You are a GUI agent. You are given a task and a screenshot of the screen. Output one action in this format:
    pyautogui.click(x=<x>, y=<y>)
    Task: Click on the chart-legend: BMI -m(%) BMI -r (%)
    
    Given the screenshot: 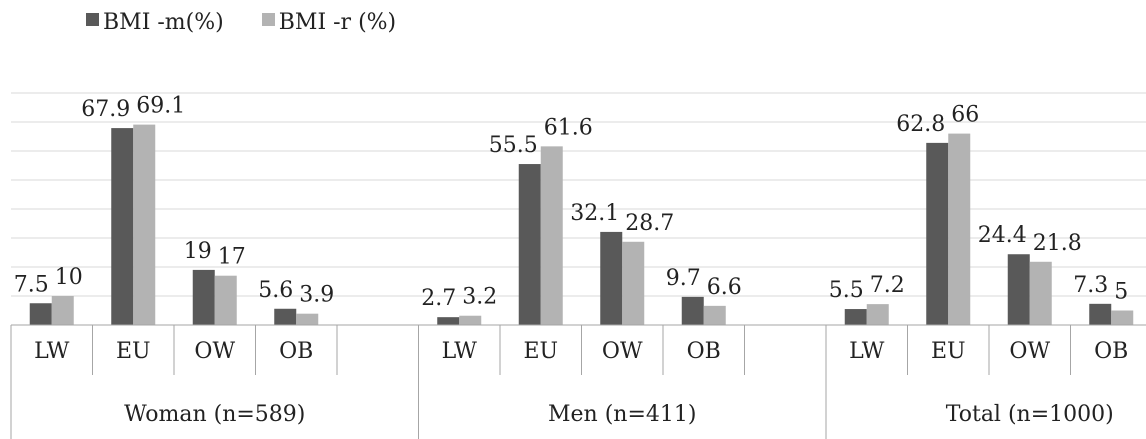 What is the action you would take?
    pyautogui.click(x=241, y=23)
    